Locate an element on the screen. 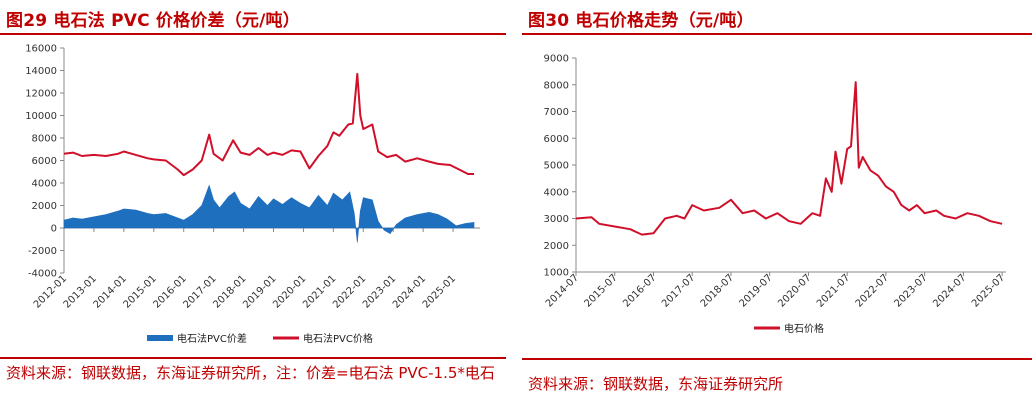 The width and height of the screenshot is (1032, 411). right-y-tick-label: 1000 is located at coordinates (556, 273).